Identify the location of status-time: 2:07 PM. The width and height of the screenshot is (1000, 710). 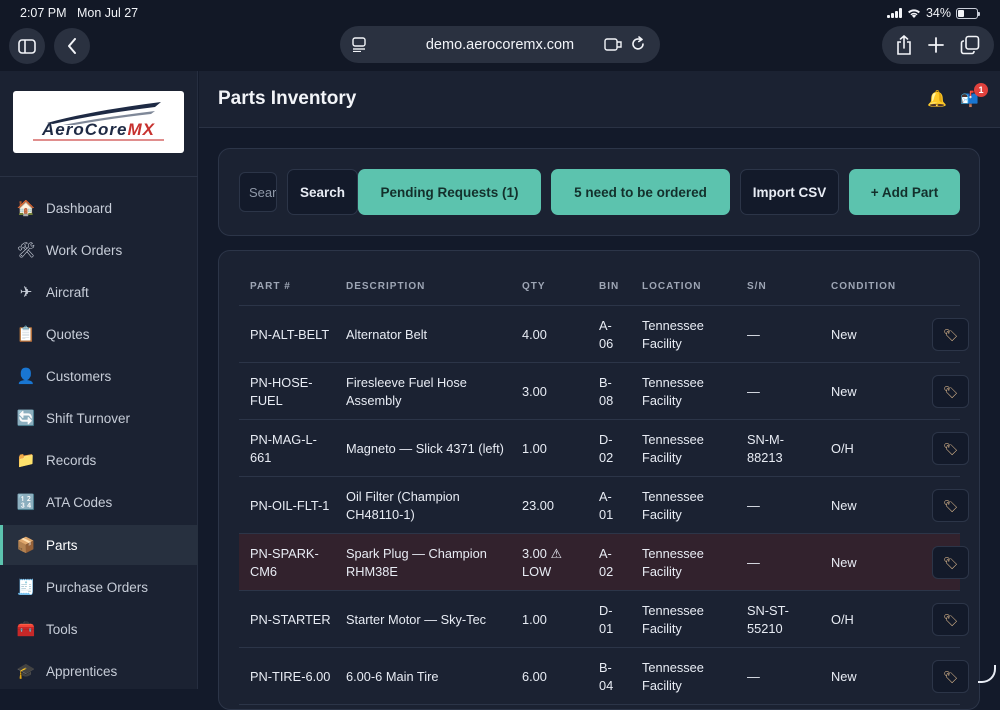
(43, 13).